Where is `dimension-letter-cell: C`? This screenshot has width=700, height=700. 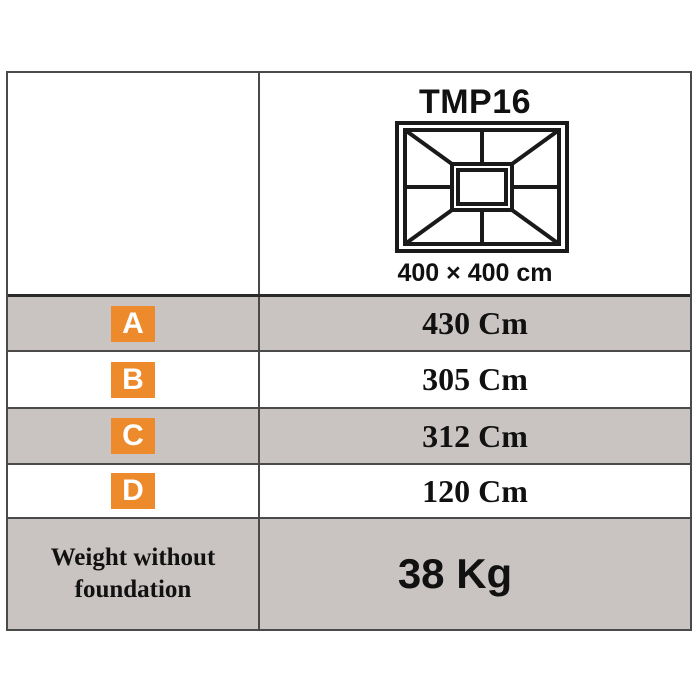
dimension-letter-cell: C is located at coordinates (134, 436).